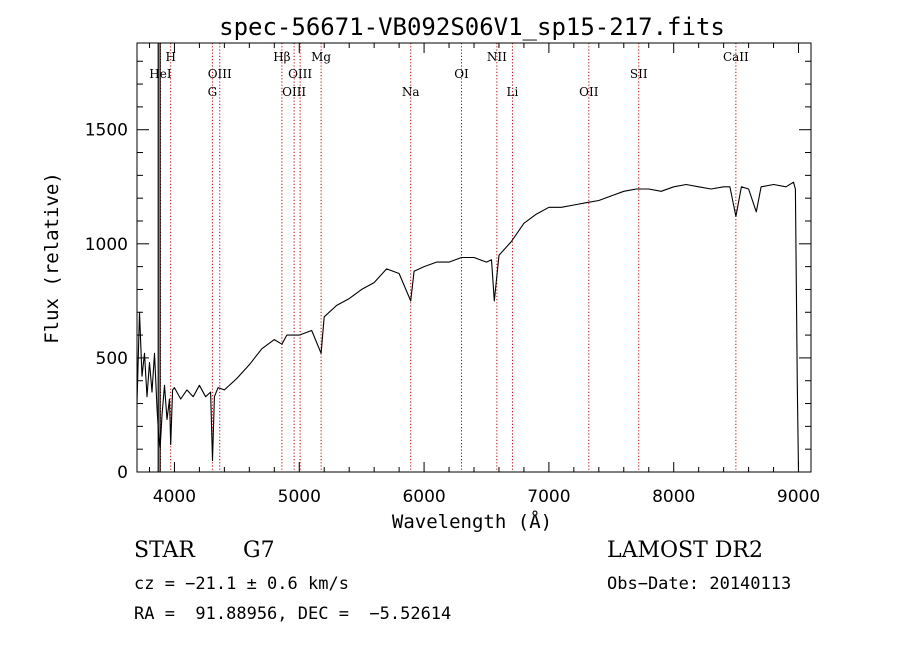 Image resolution: width=900 pixels, height=649 pixels. Describe the element at coordinates (259, 550) in the screenshot. I see `object-subclass: G7` at that location.